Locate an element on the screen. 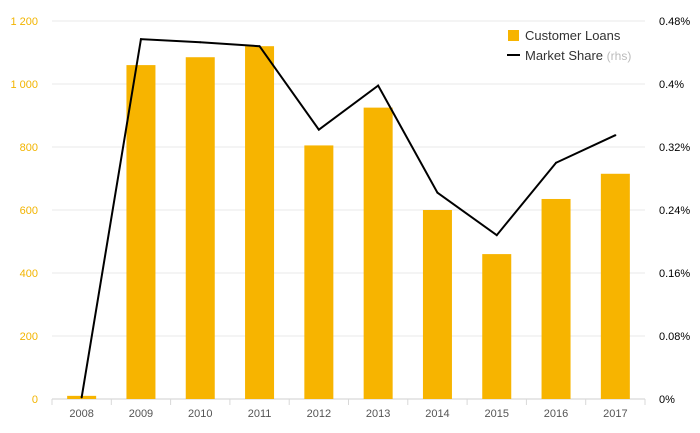 This screenshot has height=433, width=700. market-share-point-2016 is located at coordinates (556, 162).